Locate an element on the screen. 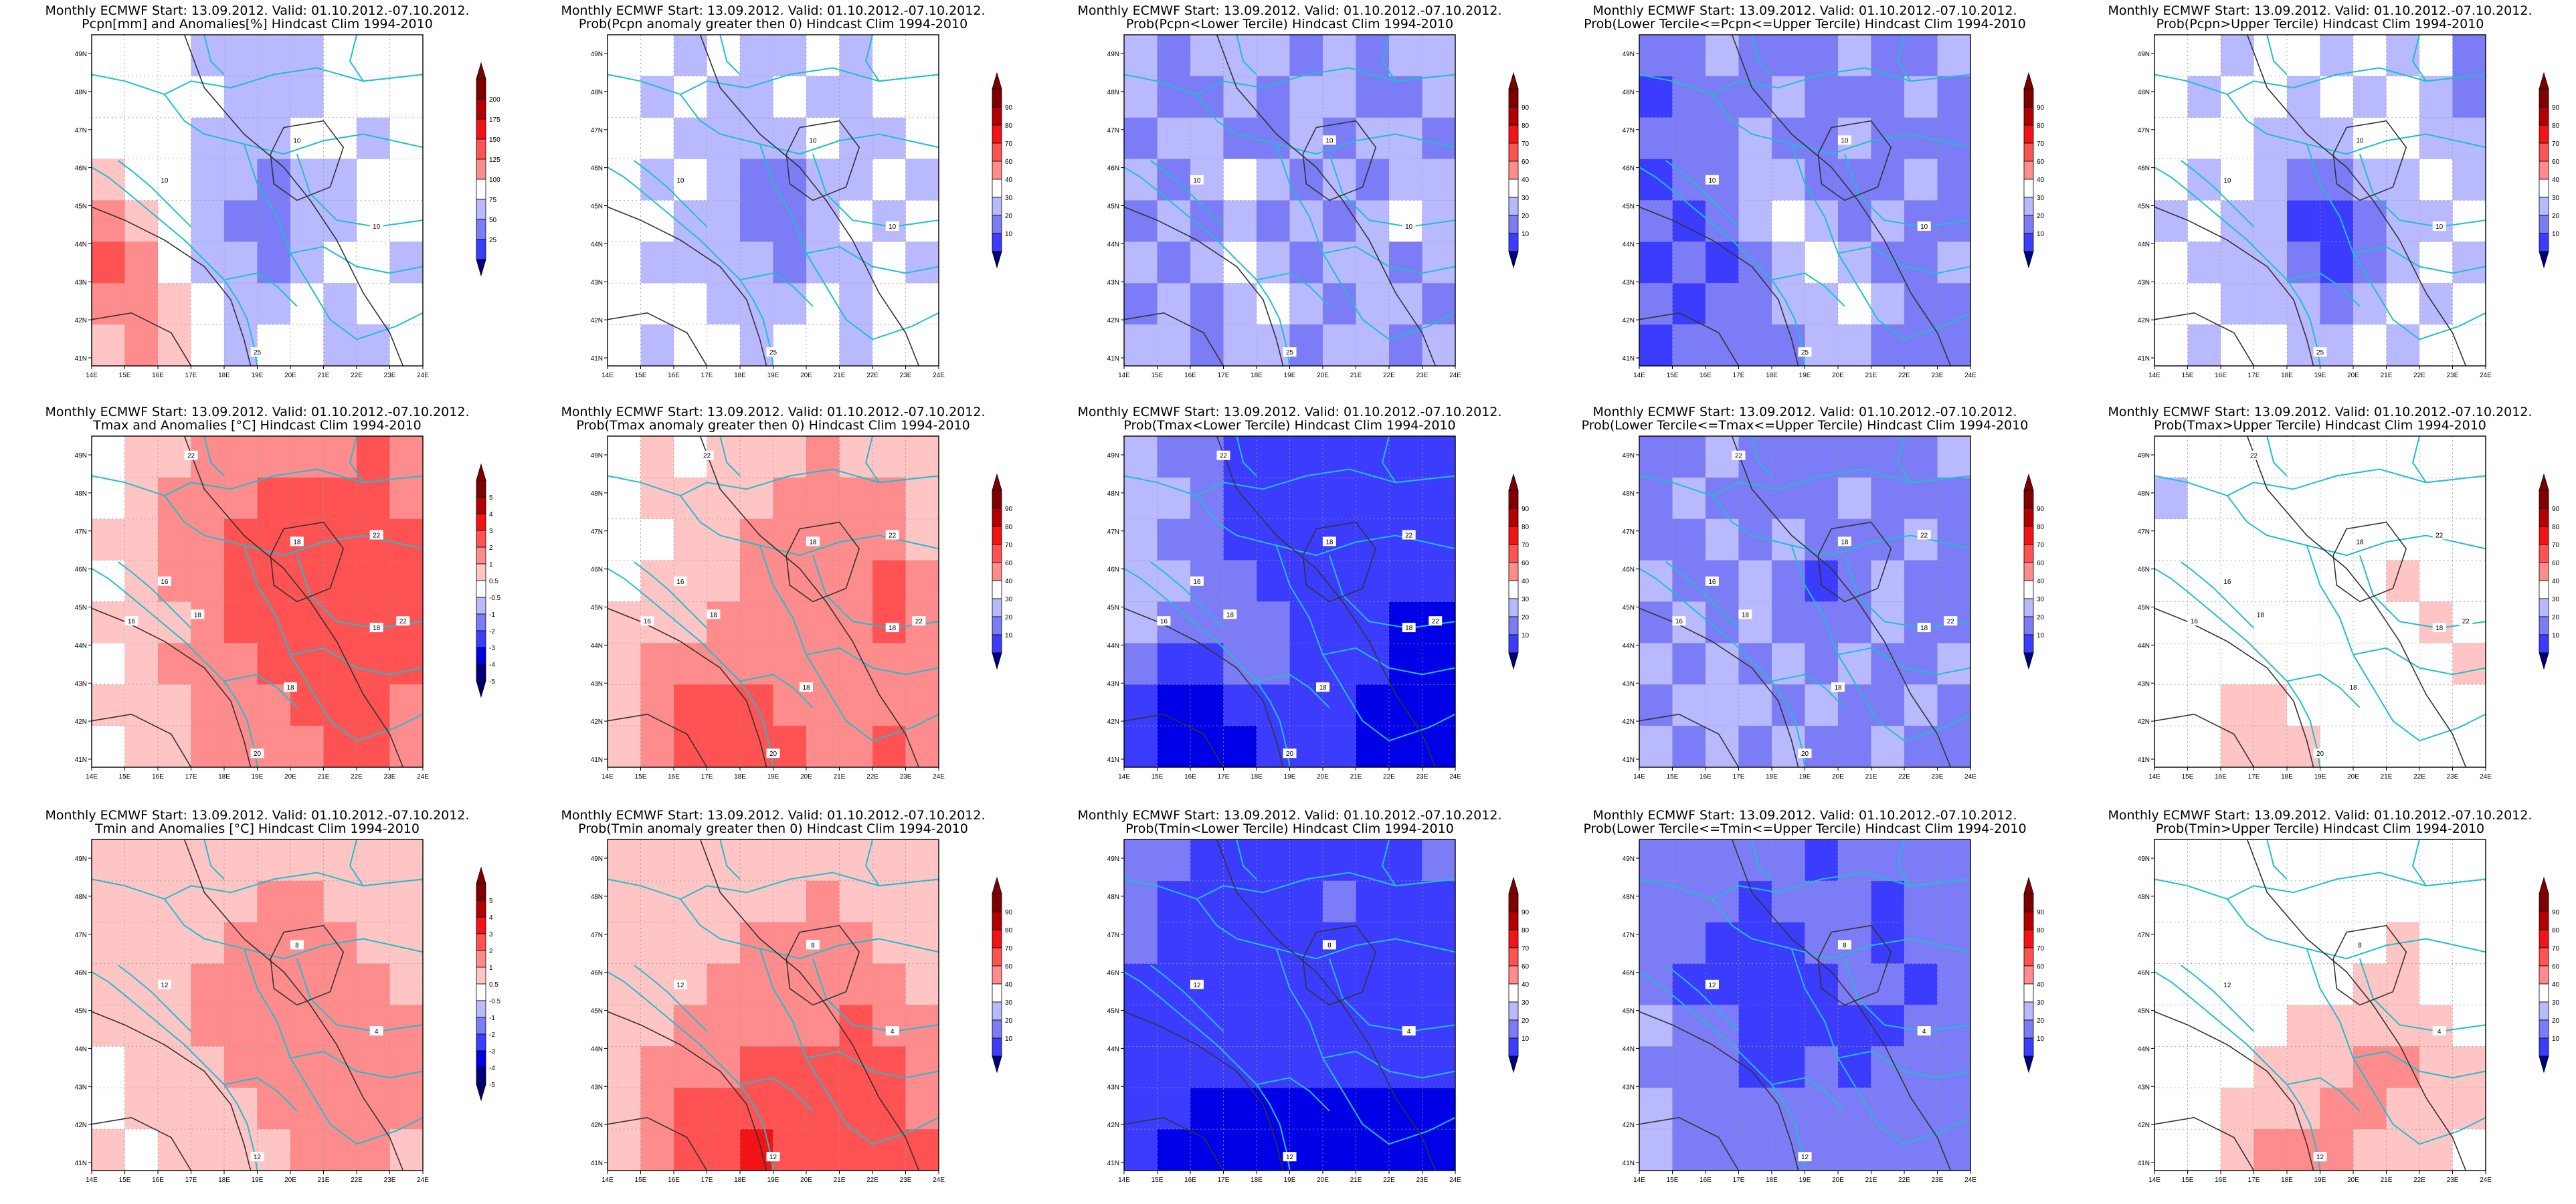  colorbar-label: 80 is located at coordinates (1009, 930).